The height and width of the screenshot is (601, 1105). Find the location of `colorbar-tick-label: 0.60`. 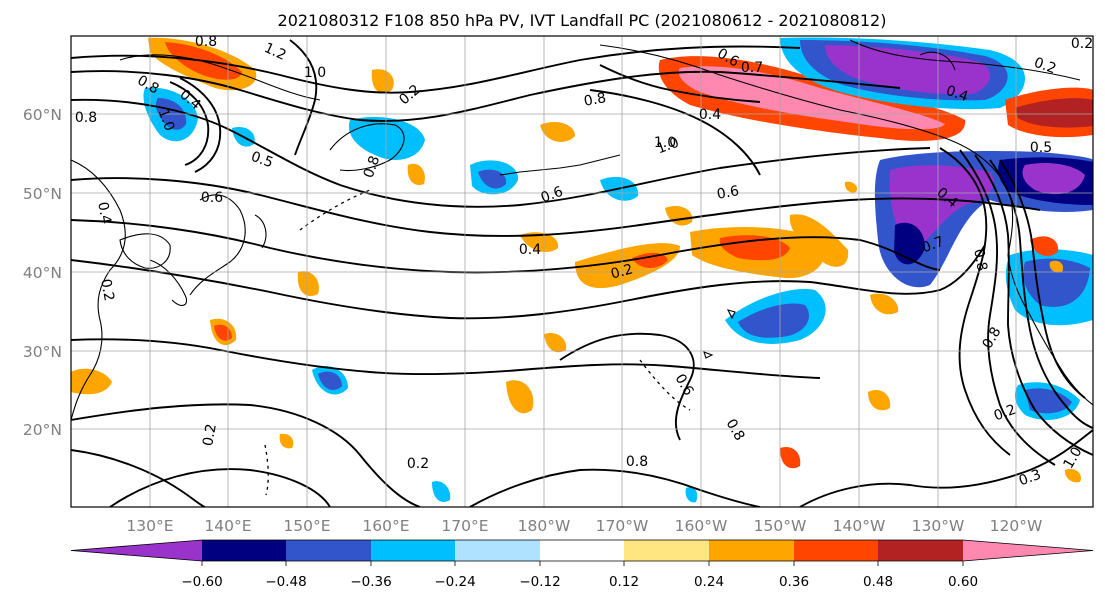

colorbar-tick-label: 0.60 is located at coordinates (963, 582).